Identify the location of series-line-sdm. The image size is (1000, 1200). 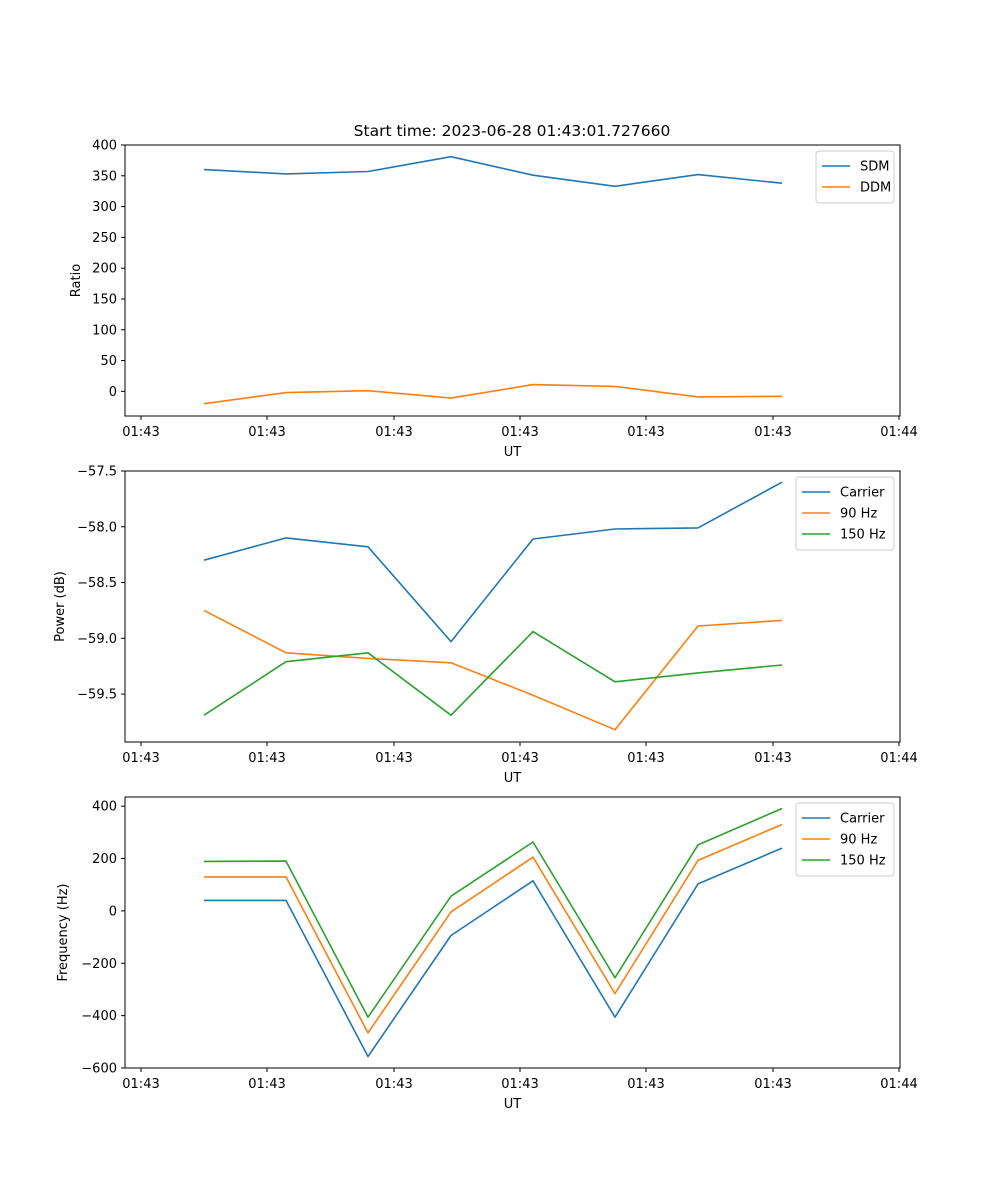
(493, 171).